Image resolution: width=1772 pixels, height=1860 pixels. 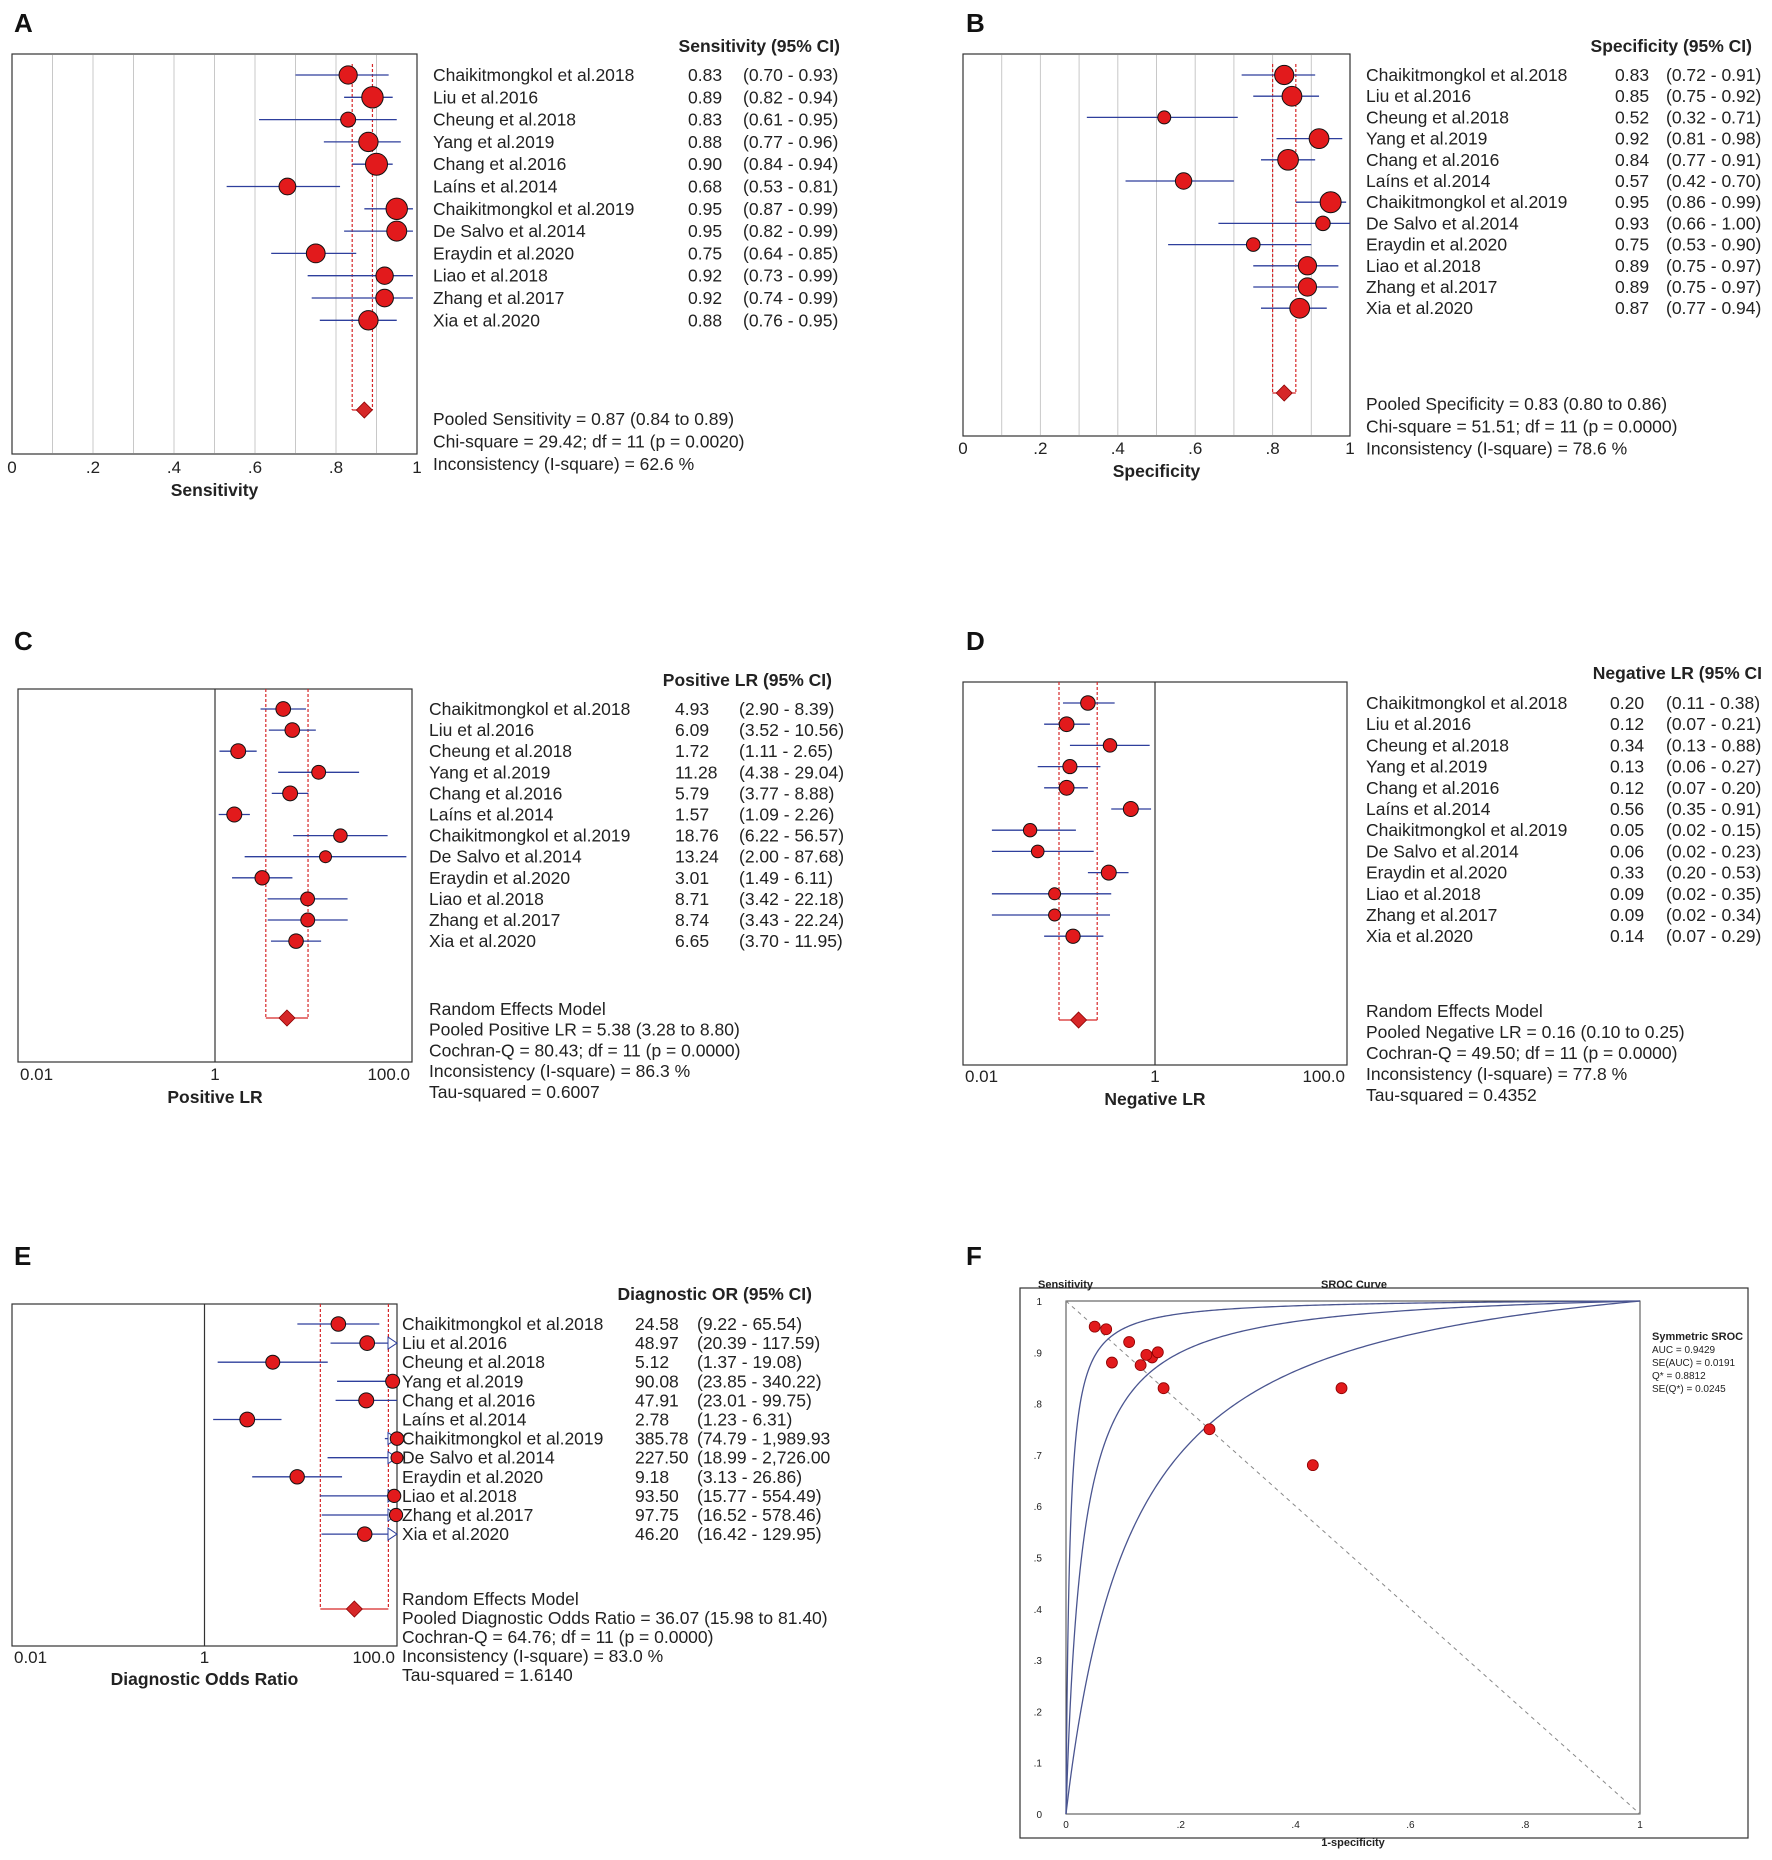 I want to click on y-tick-label: .7, so click(x=1038, y=1456).